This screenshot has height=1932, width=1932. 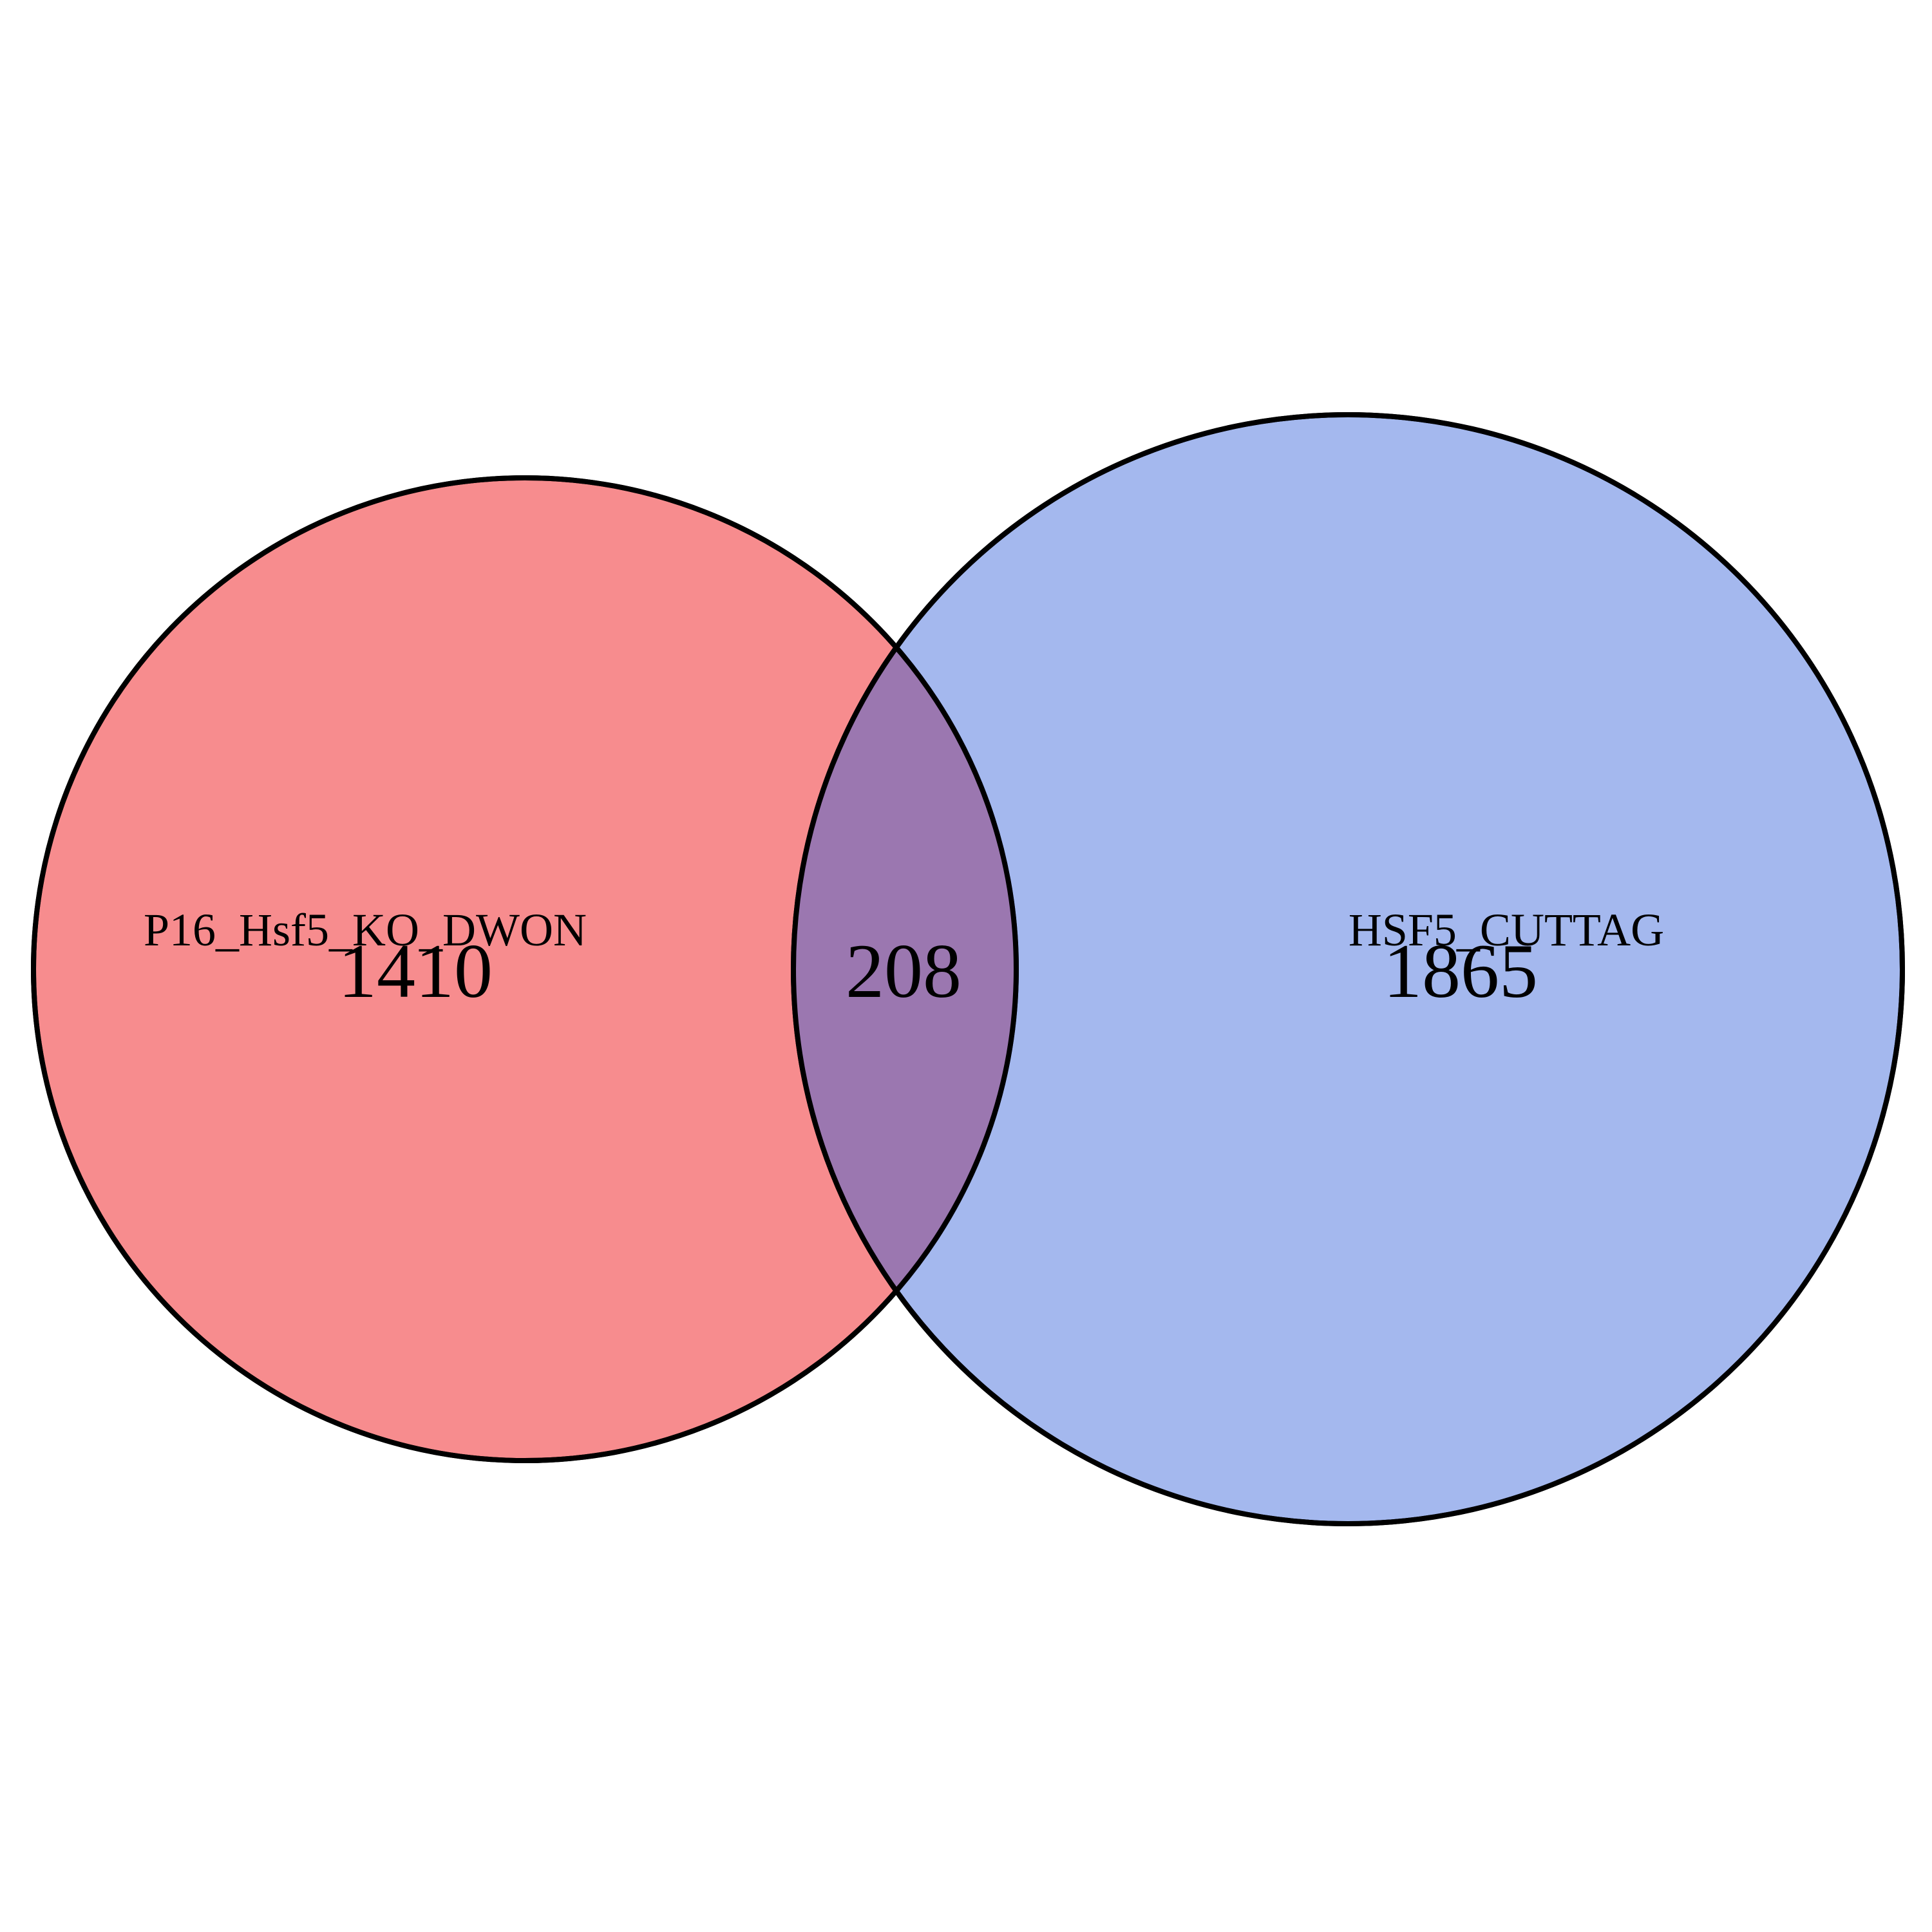 I want to click on intersection-count: 208, so click(x=904, y=971).